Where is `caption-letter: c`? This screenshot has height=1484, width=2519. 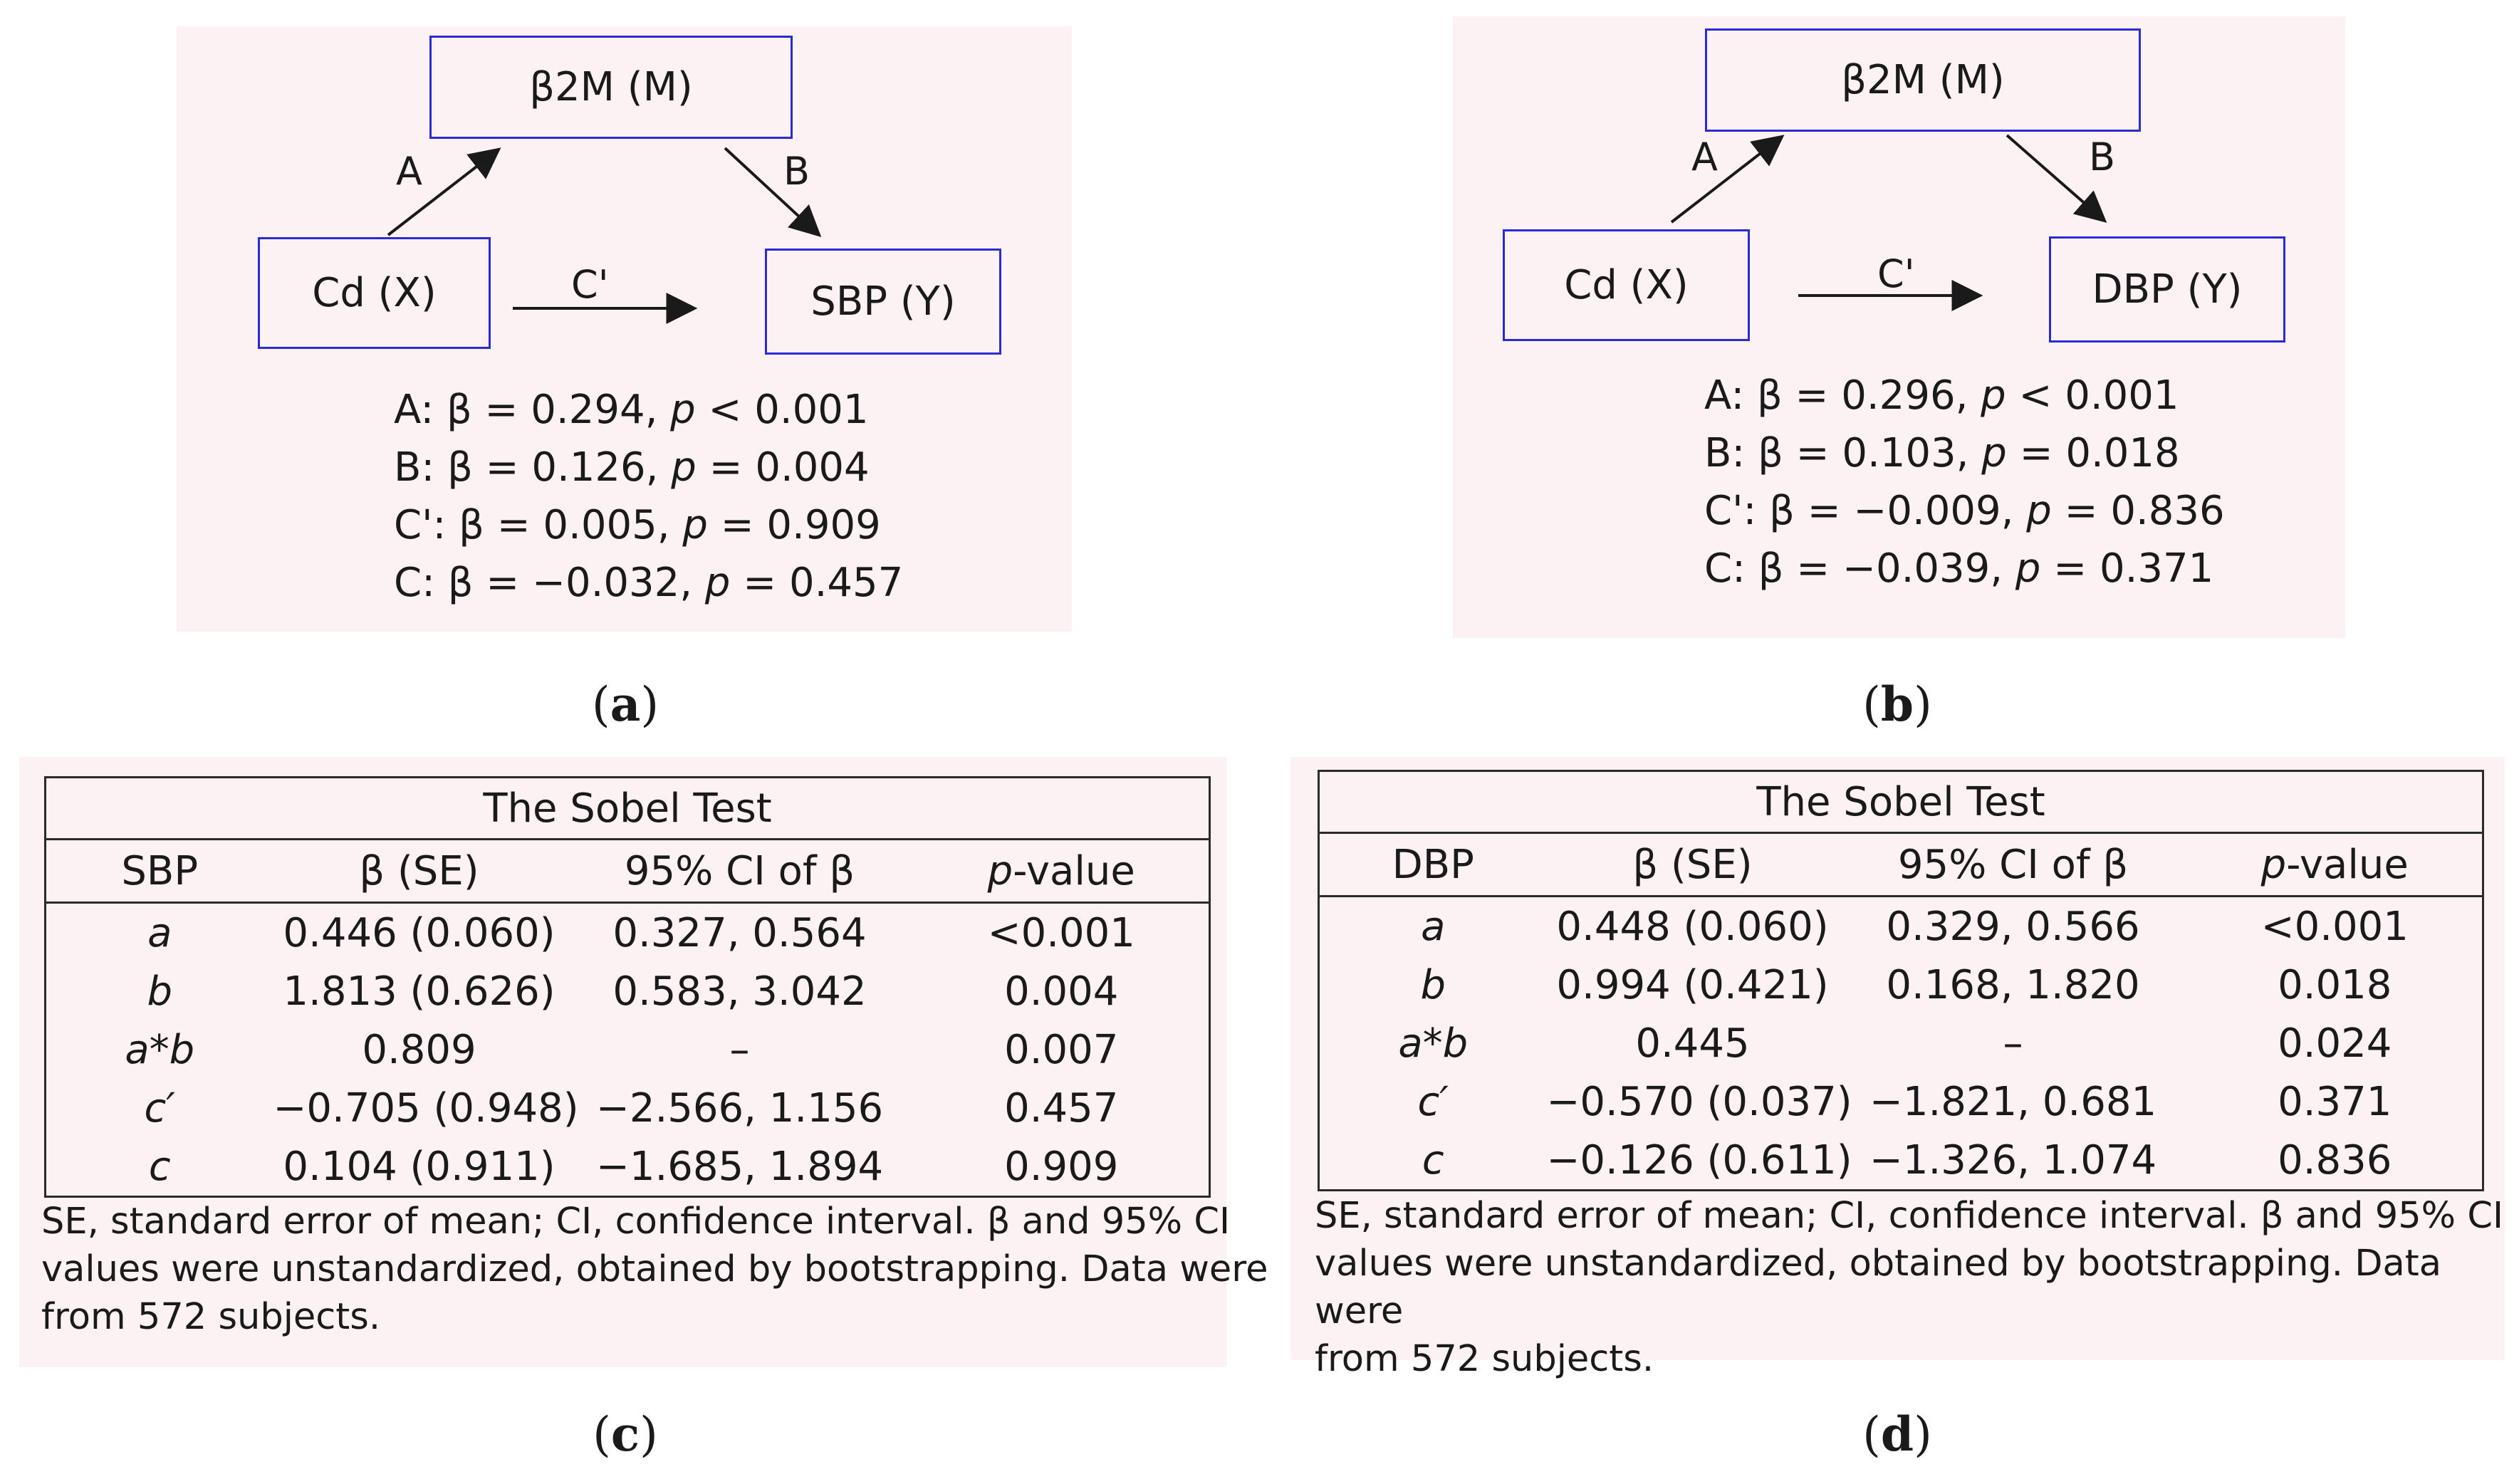
caption-letter: c is located at coordinates (625, 1434).